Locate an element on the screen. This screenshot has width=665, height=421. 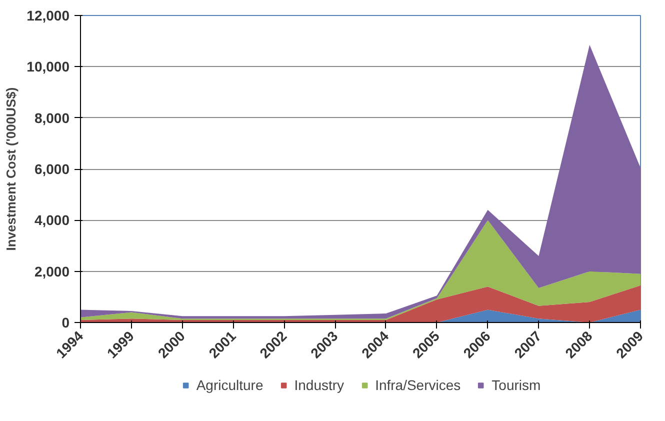
y-tick-label: 10,000 is located at coordinates (48, 66).